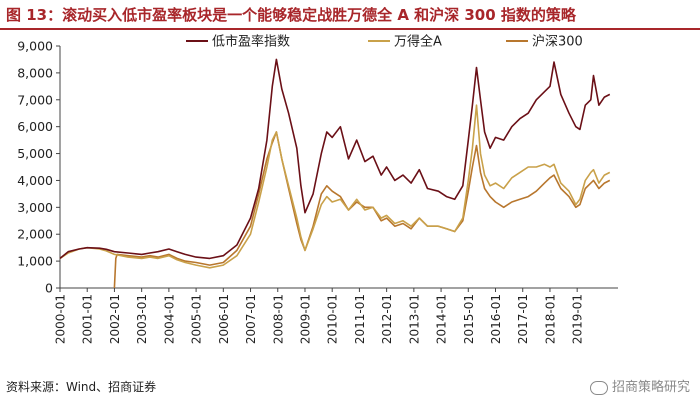  Describe the element at coordinates (61, 319) in the screenshot. I see `x-tick-label: 2000-01` at that location.